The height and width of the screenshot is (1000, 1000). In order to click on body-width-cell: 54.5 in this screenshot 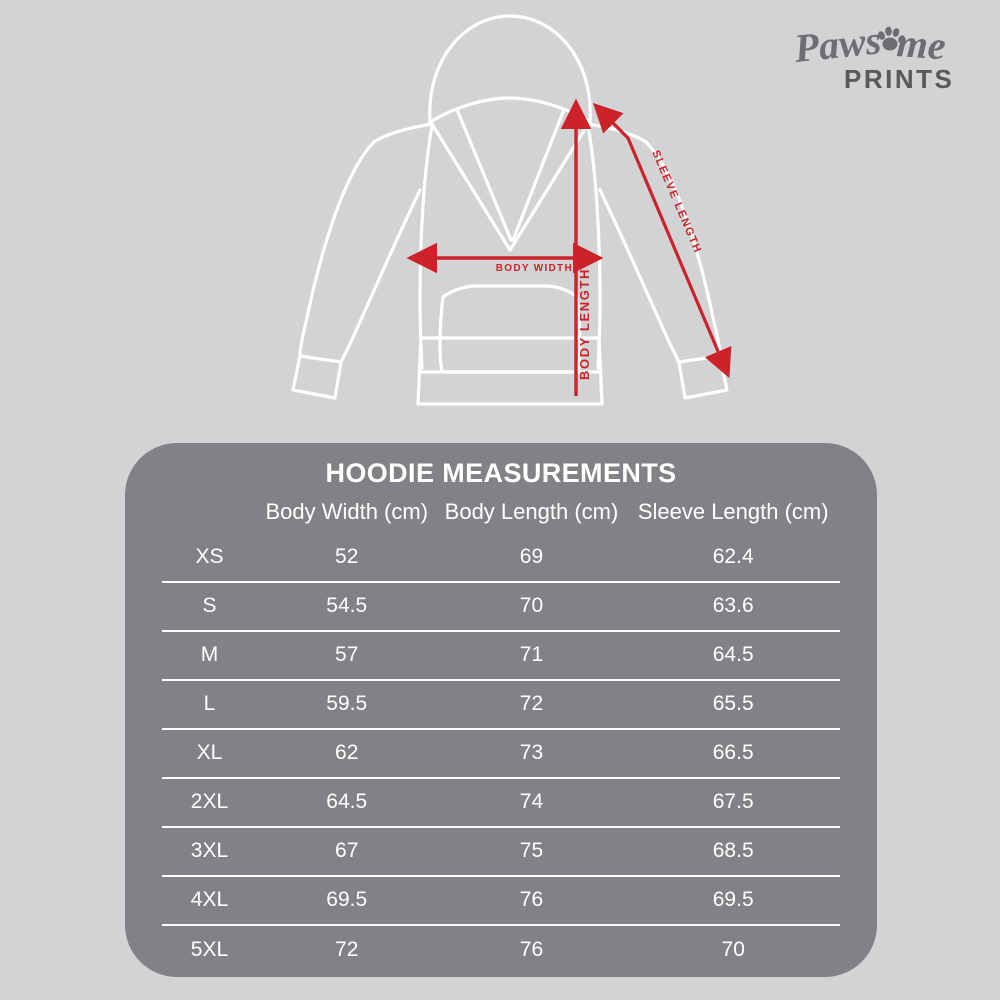, I will do `click(346, 605)`.